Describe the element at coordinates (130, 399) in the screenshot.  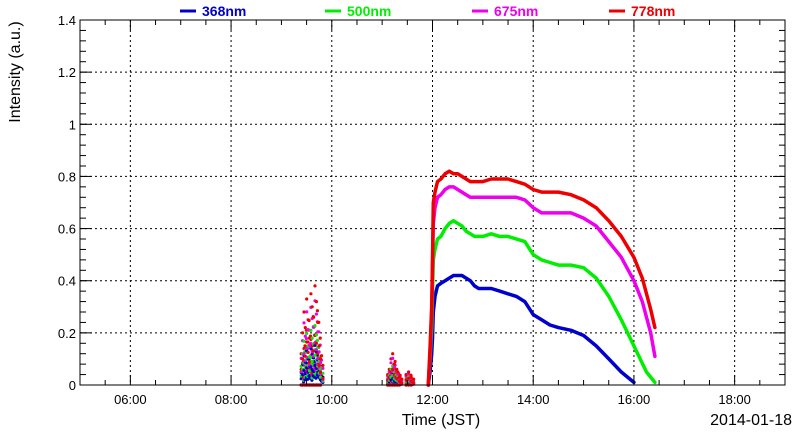
I see `x-tick-label: 06:00` at that location.